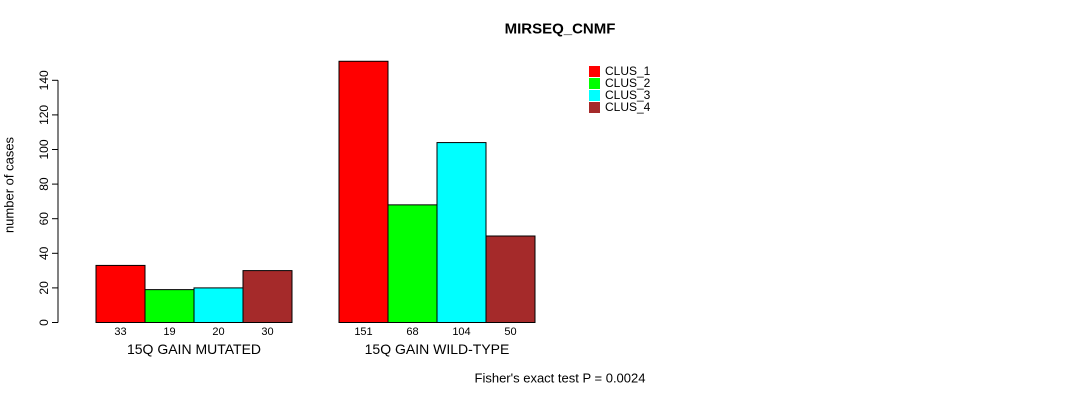 The width and height of the screenshot is (1090, 400). Describe the element at coordinates (44, 219) in the screenshot. I see `y-axis-tick-label: 60` at that location.